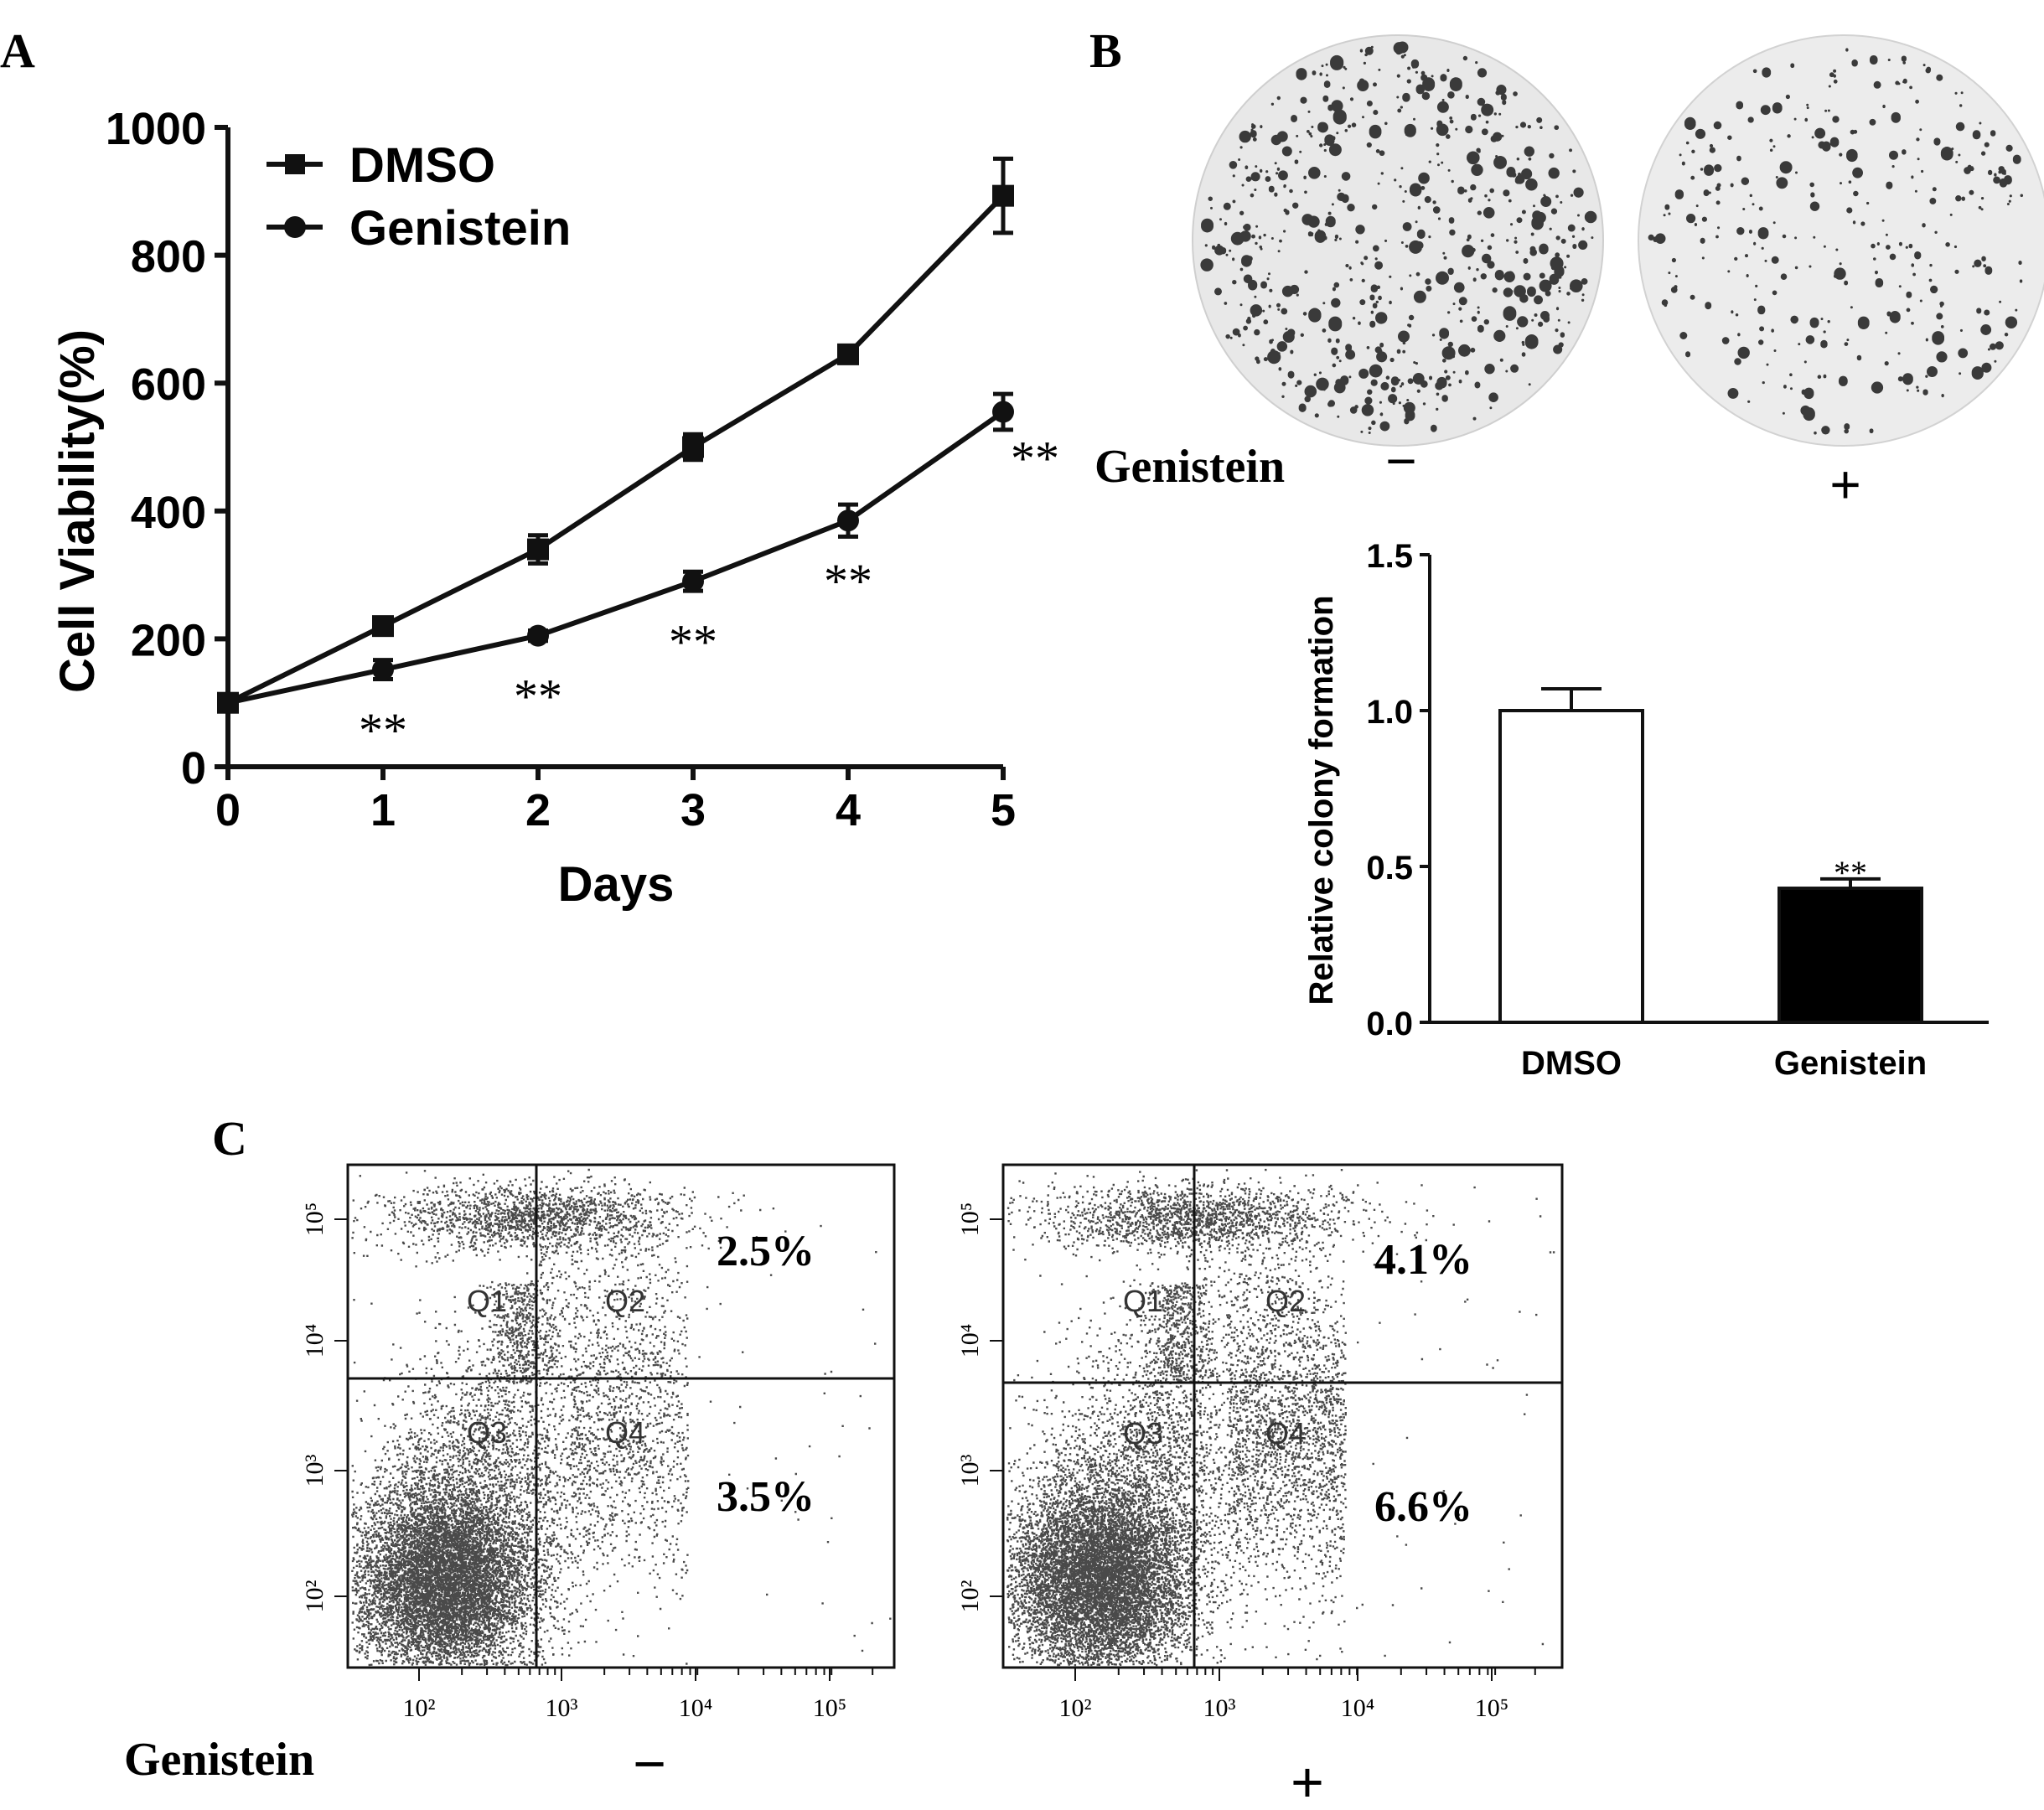 The image size is (2044, 1810). Describe the element at coordinates (295, 164) in the screenshot. I see `legend-marker-square` at that location.